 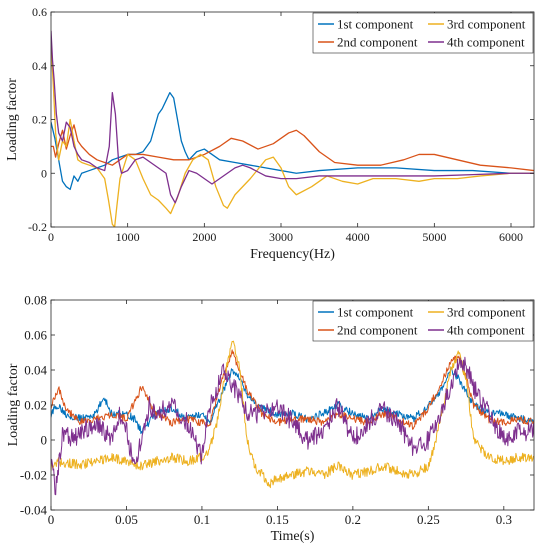 What do you see at coordinates (428, 519) in the screenshot?
I see `x-tick-label: 0.25` at bounding box center [428, 519].